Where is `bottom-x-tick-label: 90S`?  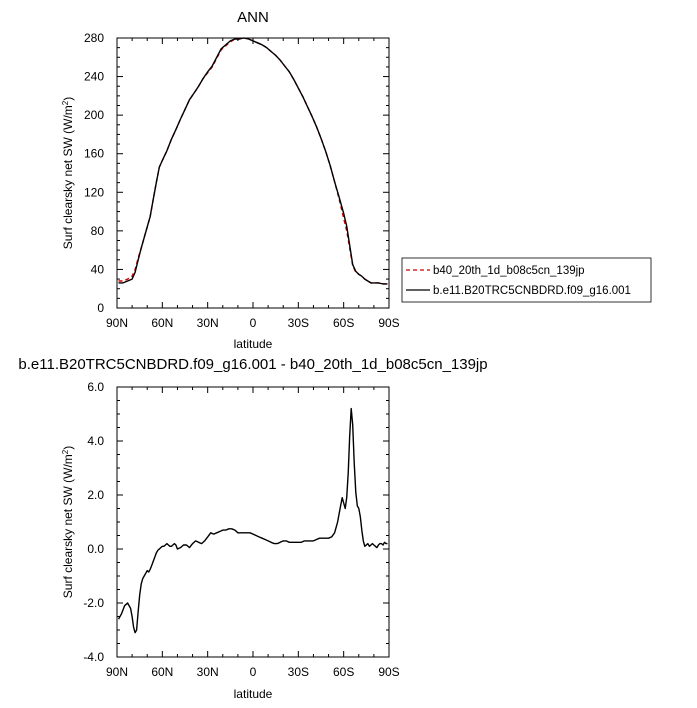
bottom-x-tick-label: 90S is located at coordinates (388, 672).